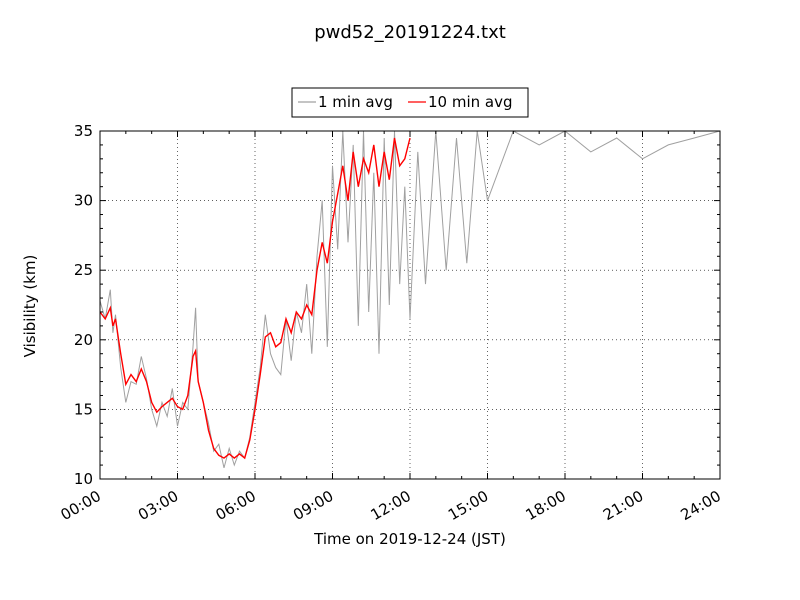 The width and height of the screenshot is (800, 600). I want to click on x-tick-label: 21:00, so click(623, 505).